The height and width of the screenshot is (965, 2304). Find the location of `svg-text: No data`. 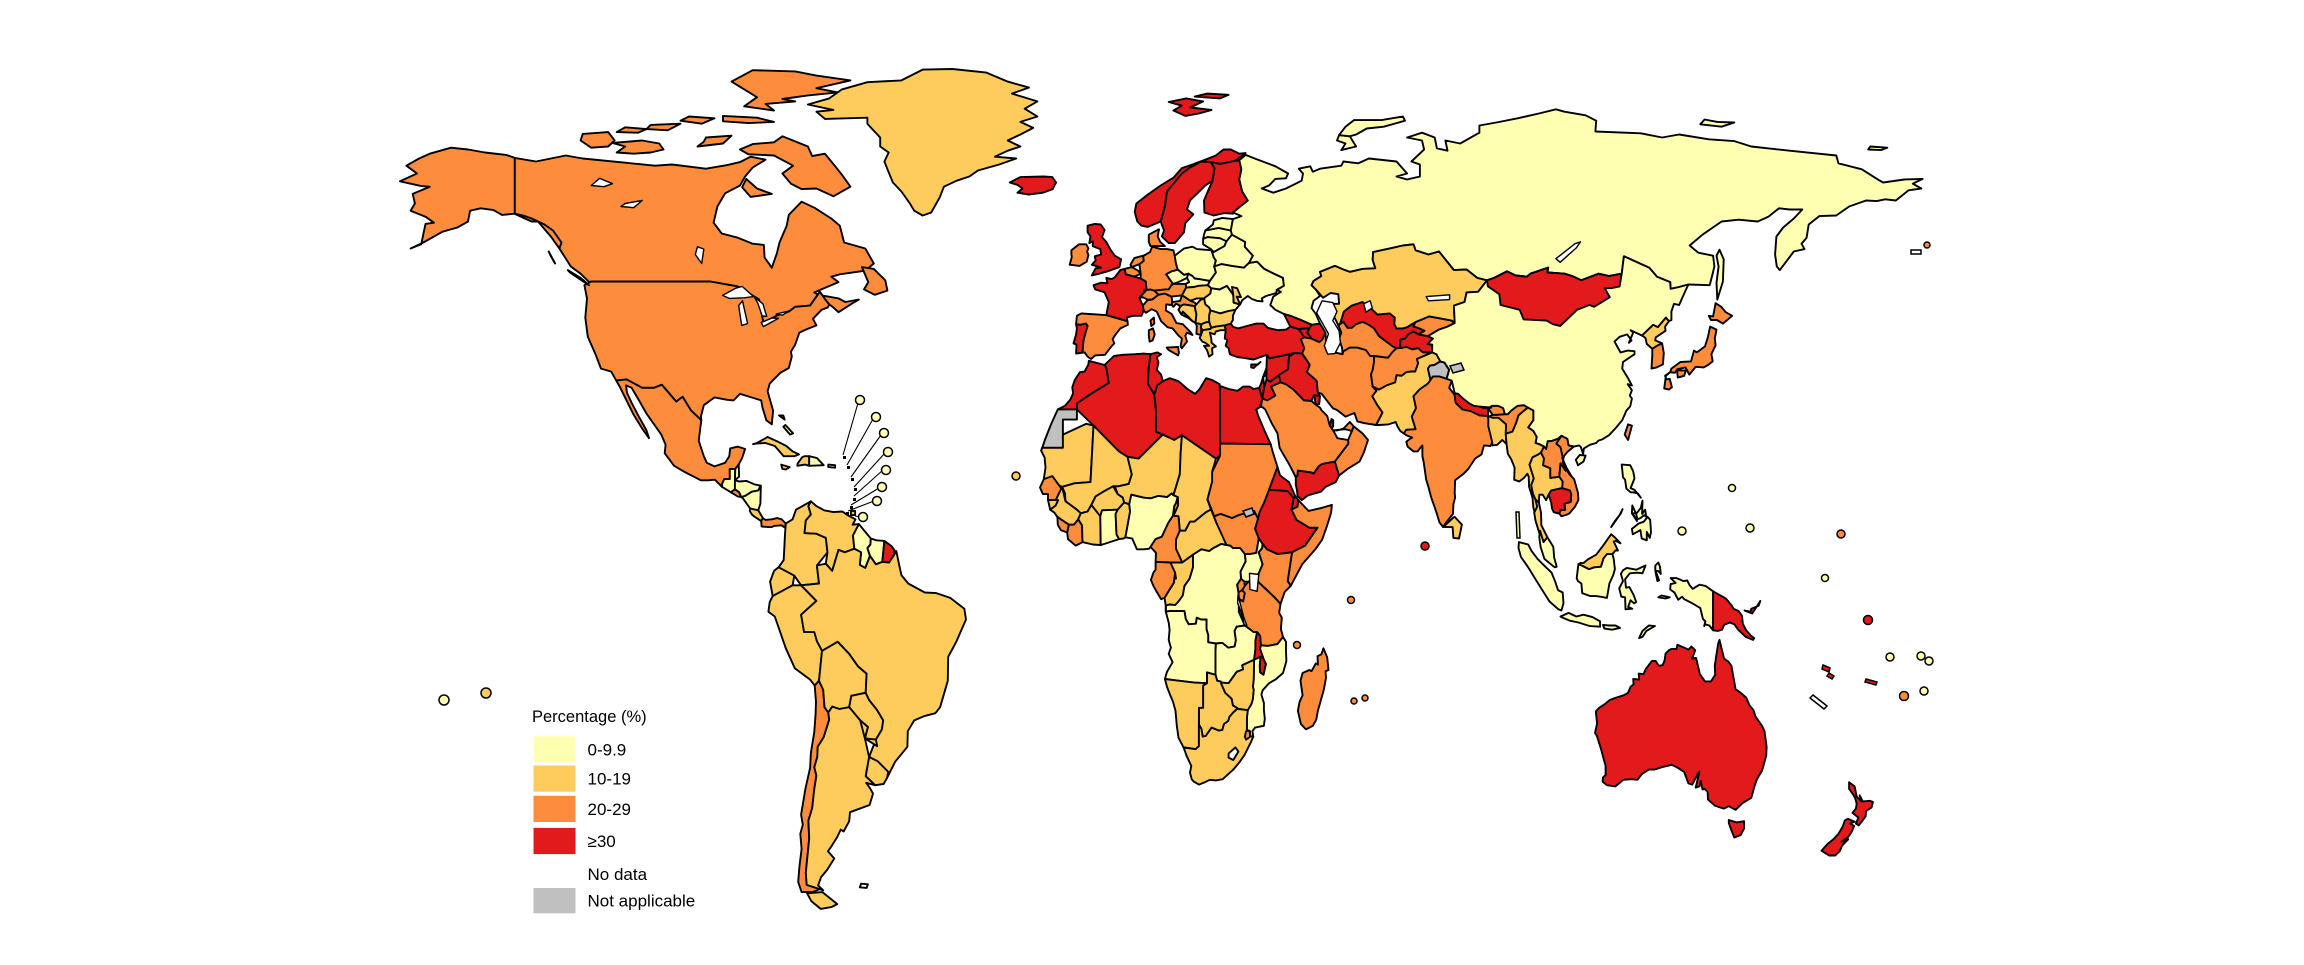

svg-text: No data is located at coordinates (618, 874).